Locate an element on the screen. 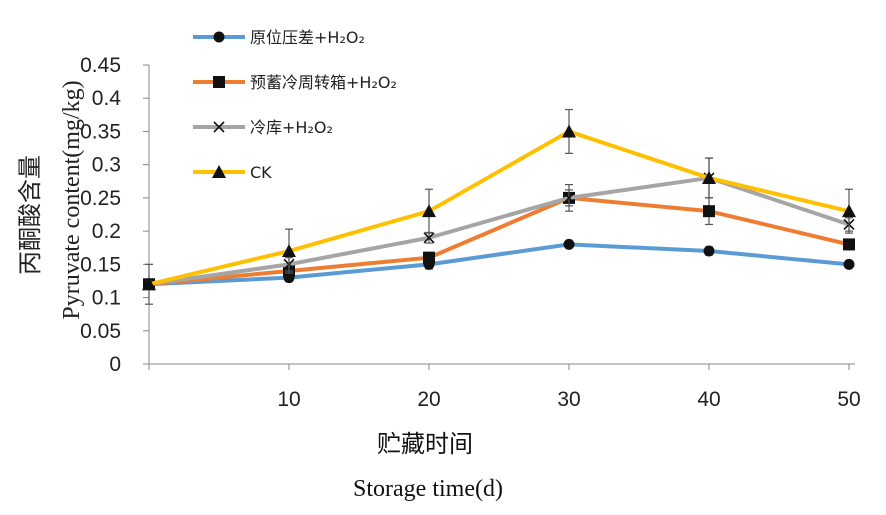 The height and width of the screenshot is (515, 886). y-tick-label: 0.05 is located at coordinates (100, 331).